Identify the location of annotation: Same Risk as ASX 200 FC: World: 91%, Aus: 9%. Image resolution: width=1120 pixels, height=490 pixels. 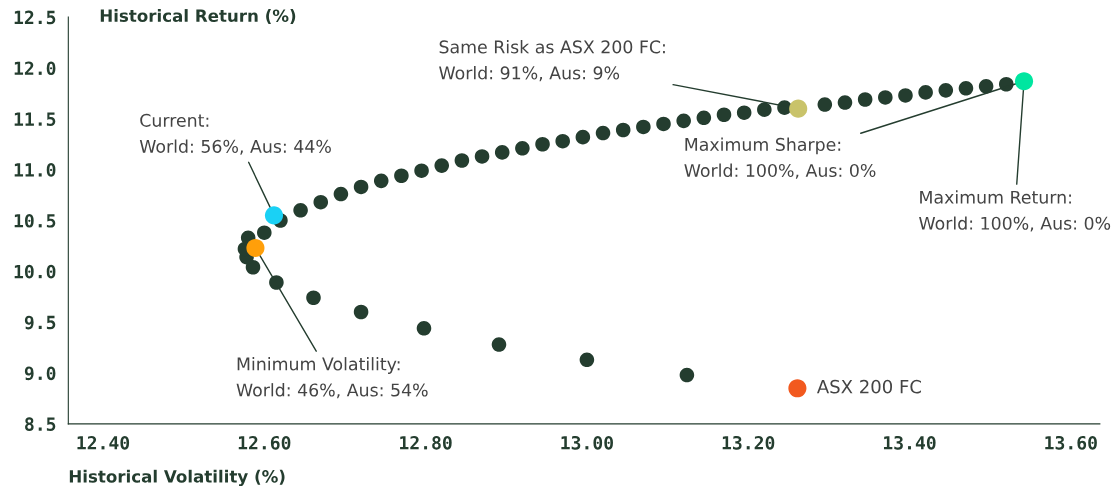
(552, 61).